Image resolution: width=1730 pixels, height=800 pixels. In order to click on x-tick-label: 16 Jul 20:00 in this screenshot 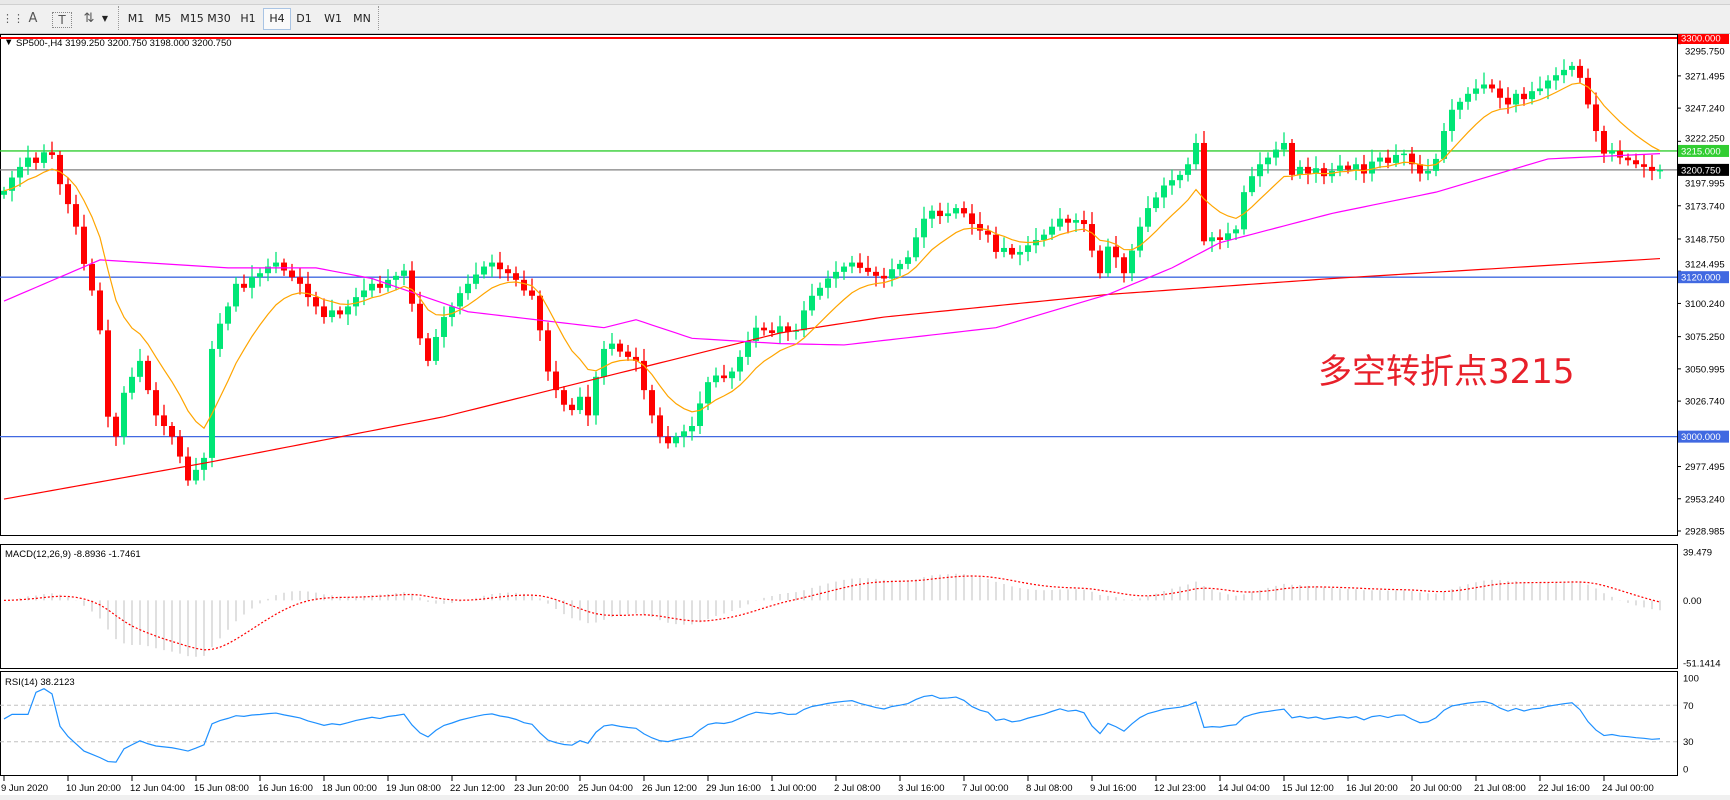, I will do `click(1372, 788)`.